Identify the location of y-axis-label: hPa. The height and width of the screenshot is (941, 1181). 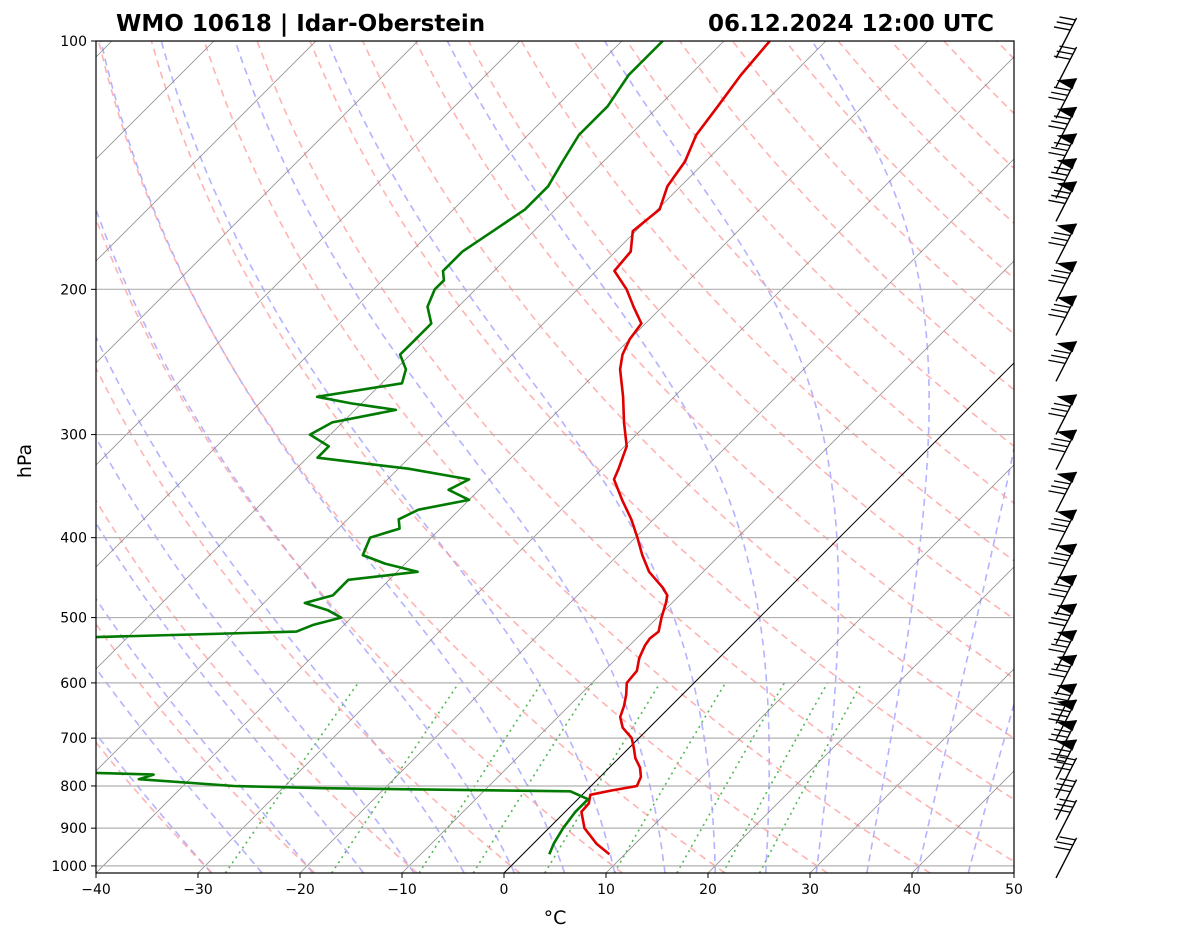
(25, 461).